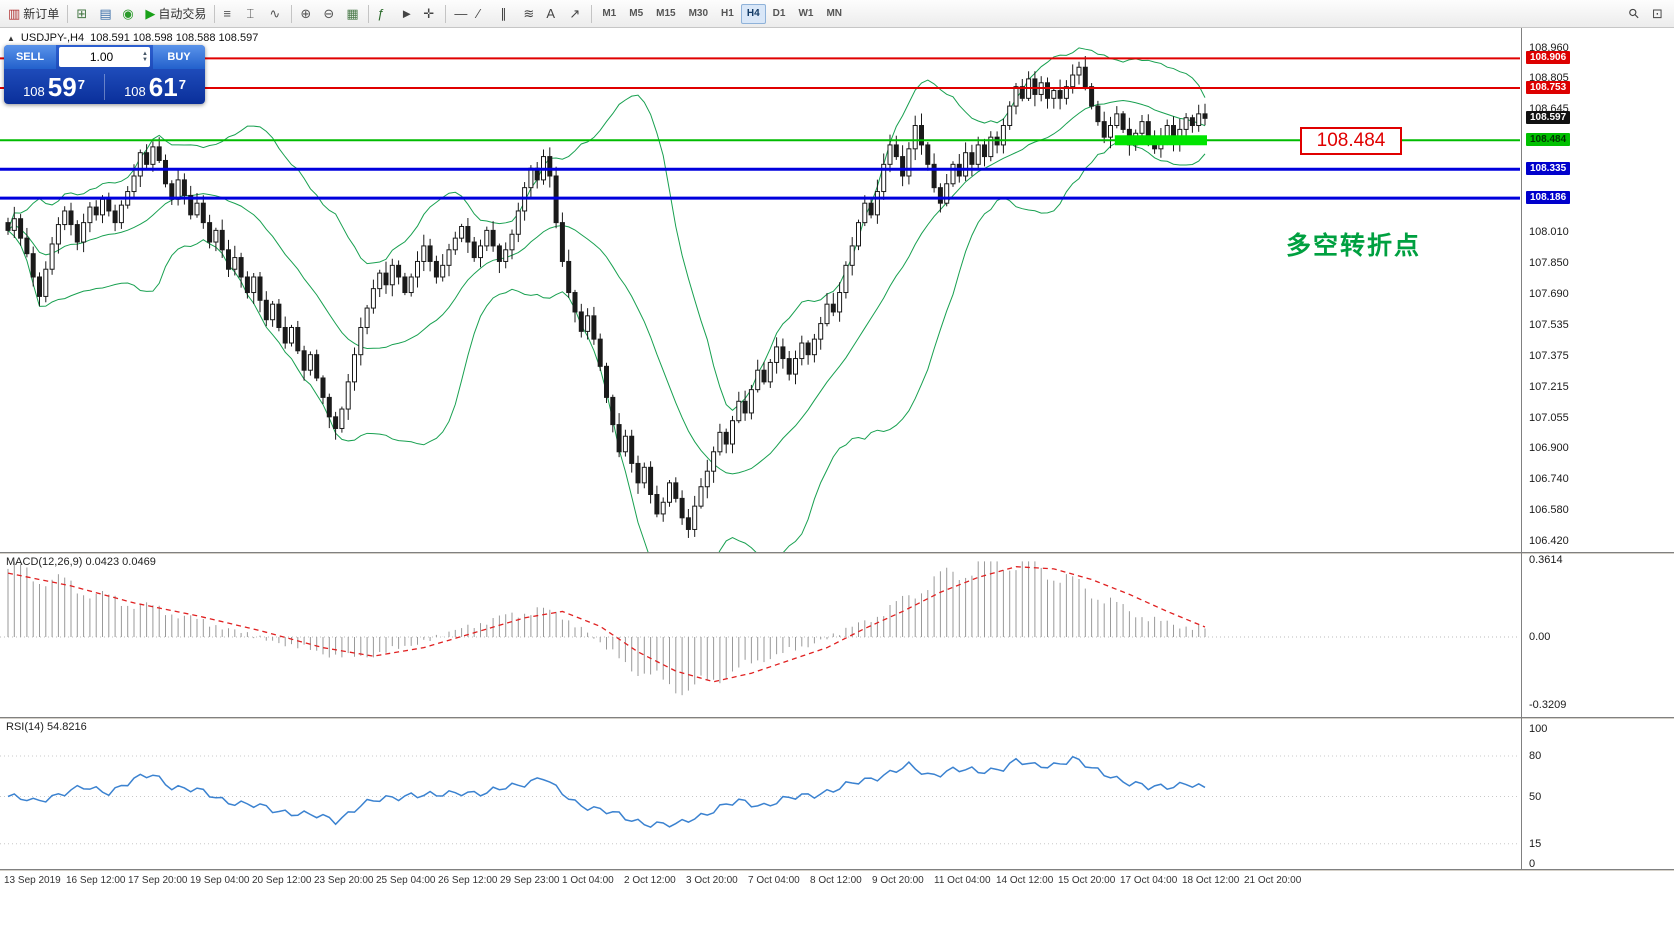  Describe the element at coordinates (384, 14) in the screenshot. I see `indicators-button: ƒ` at that location.